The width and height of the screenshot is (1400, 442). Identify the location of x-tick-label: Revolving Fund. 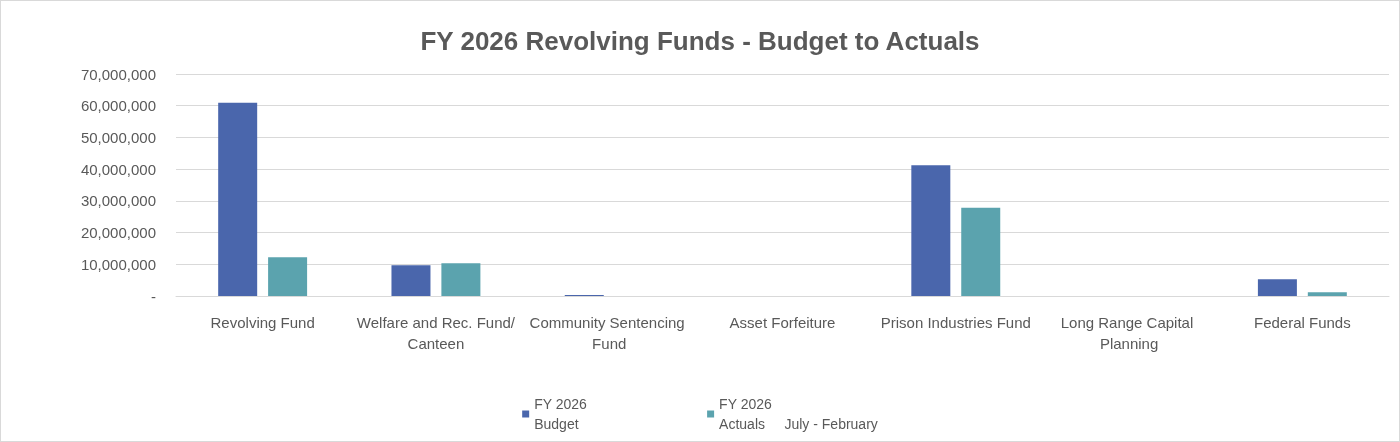
(262, 322).